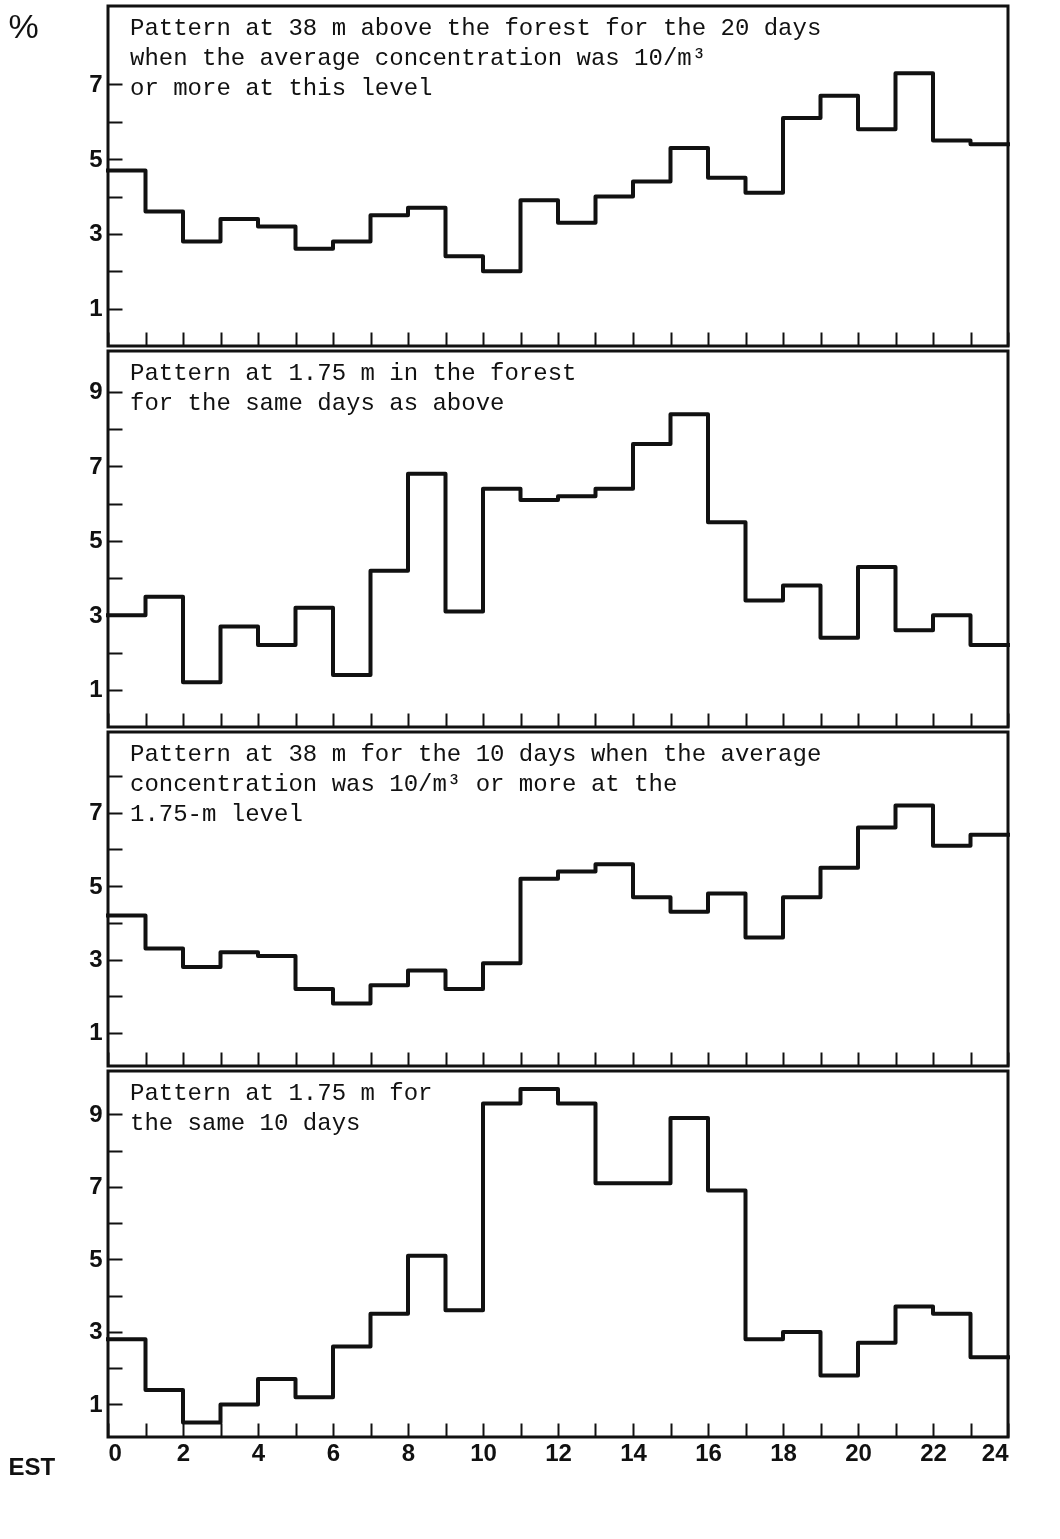  Describe the element at coordinates (858, 1452) in the screenshot. I see `x-tick-label: 20` at that location.